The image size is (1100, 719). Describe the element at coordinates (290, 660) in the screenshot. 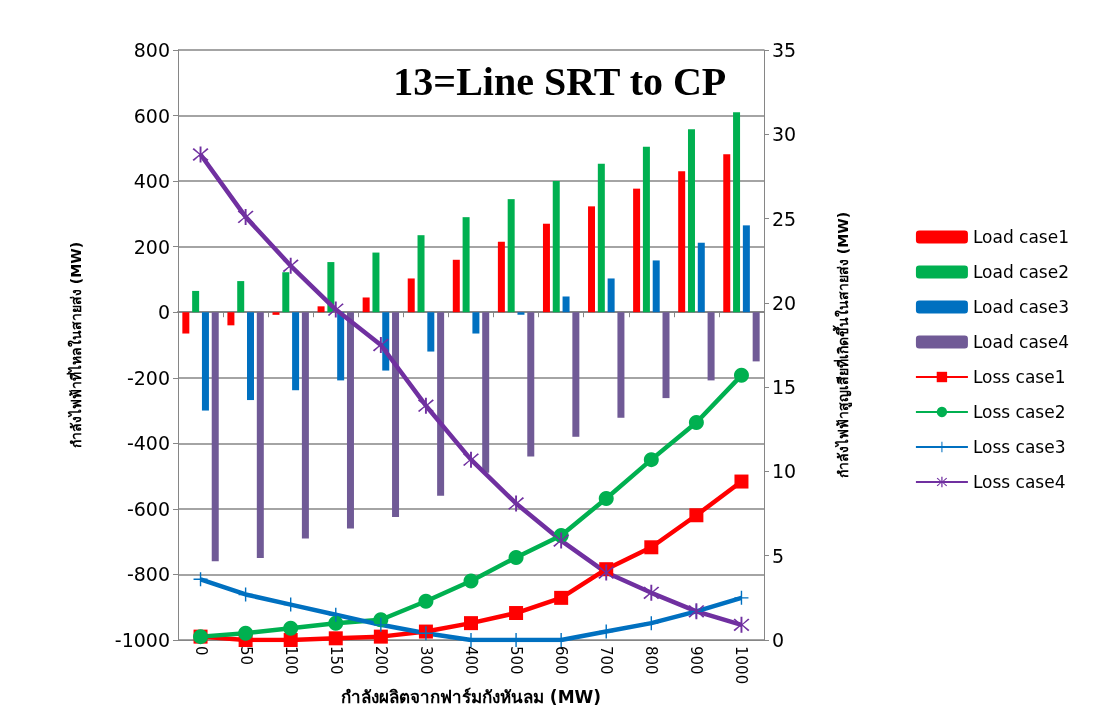

I see `x-tick-label: 100` at that location.